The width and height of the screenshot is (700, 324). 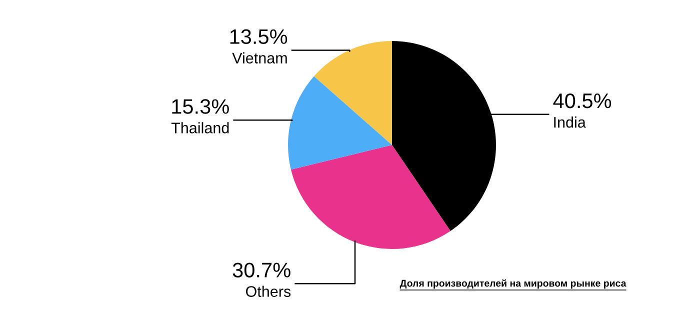 I want to click on data-label: 15.3%, so click(x=200, y=106).